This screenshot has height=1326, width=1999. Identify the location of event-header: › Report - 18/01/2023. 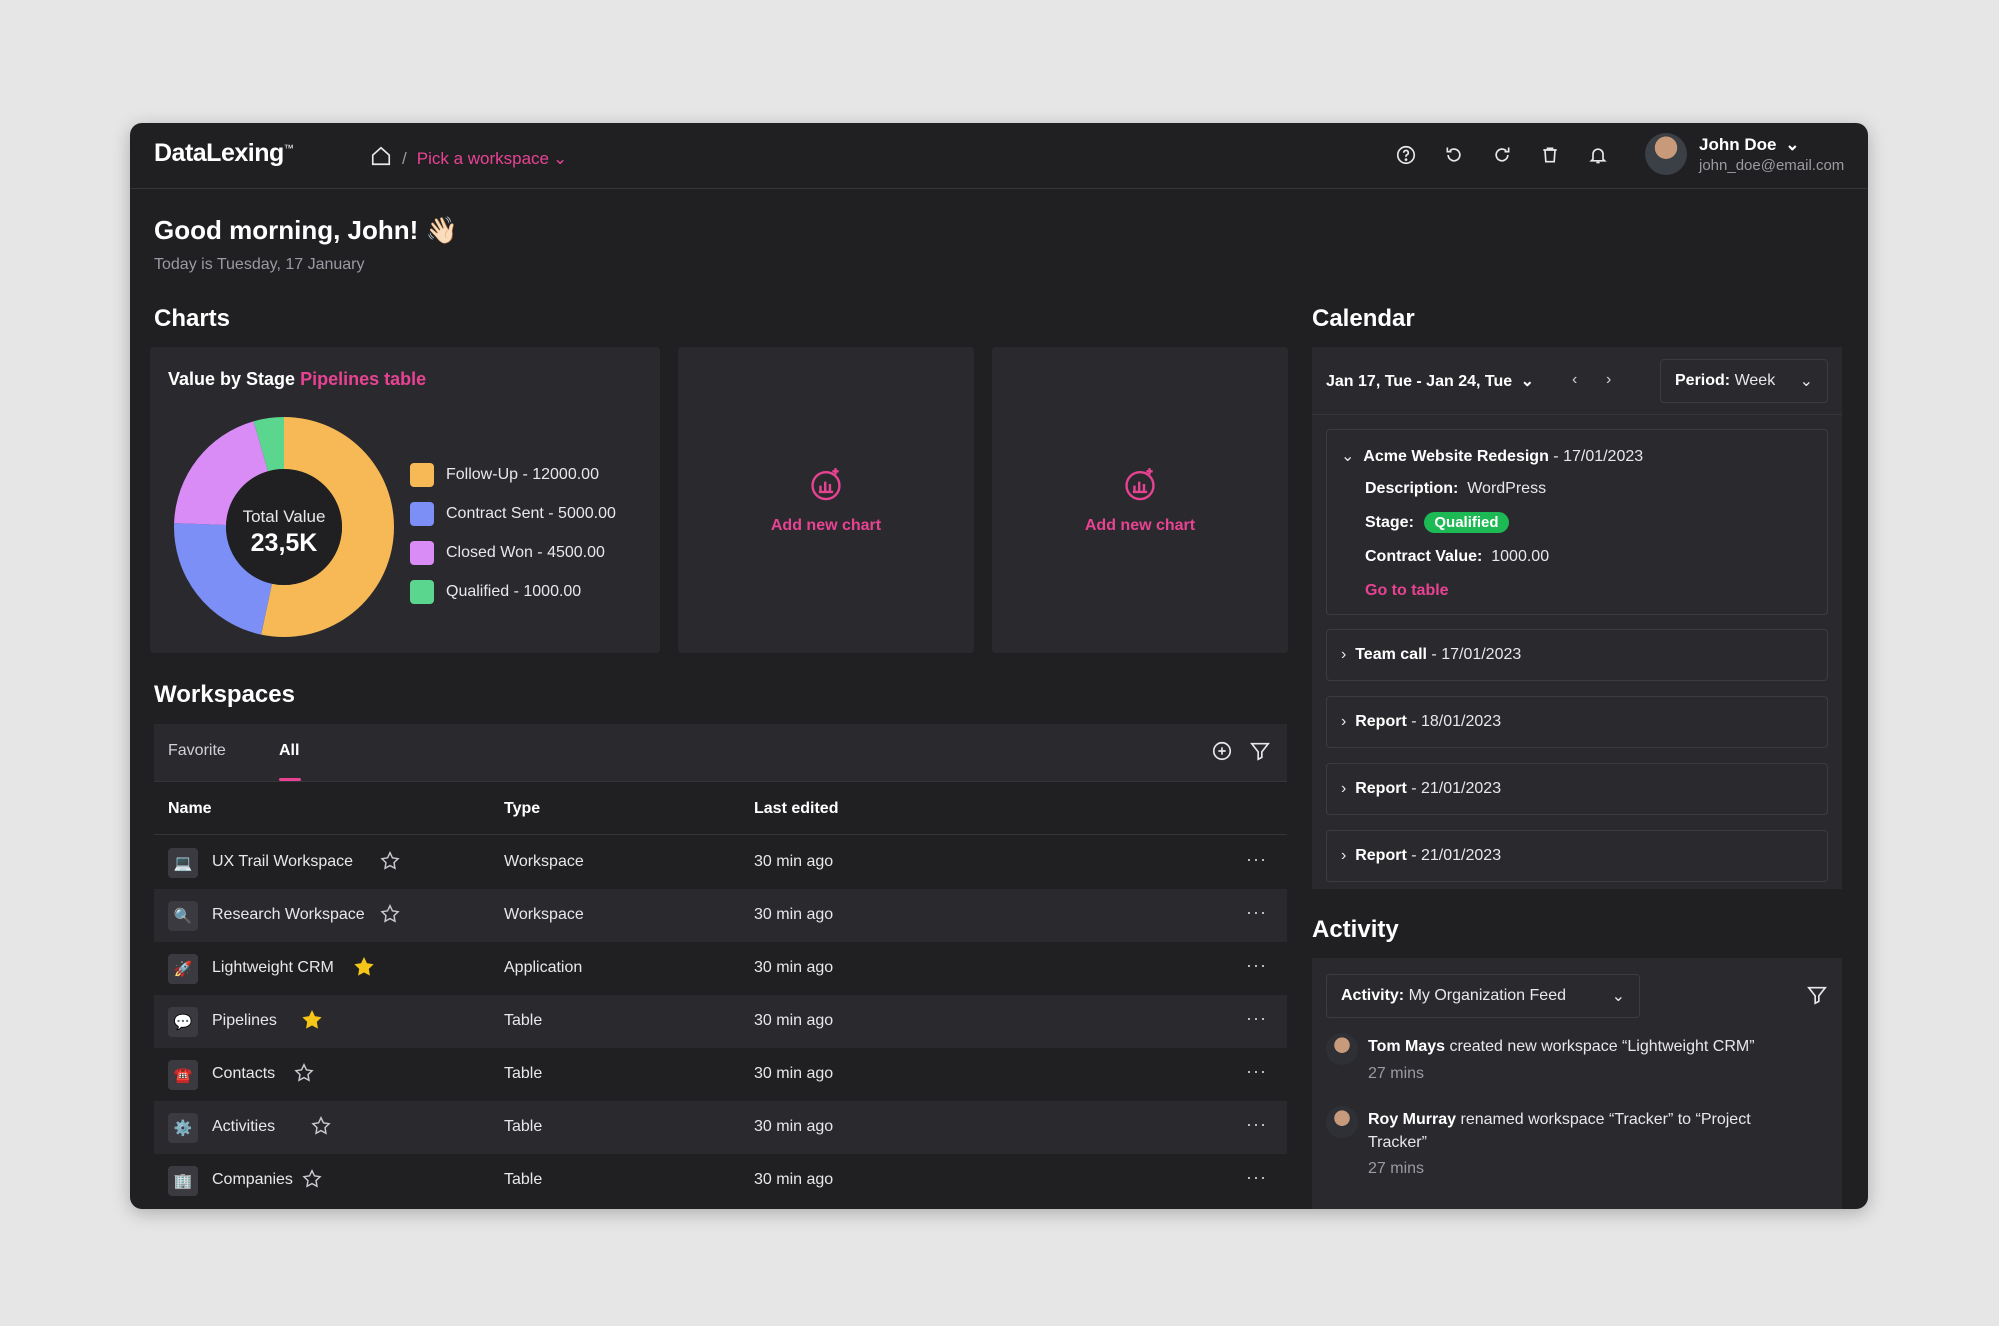
(1421, 721).